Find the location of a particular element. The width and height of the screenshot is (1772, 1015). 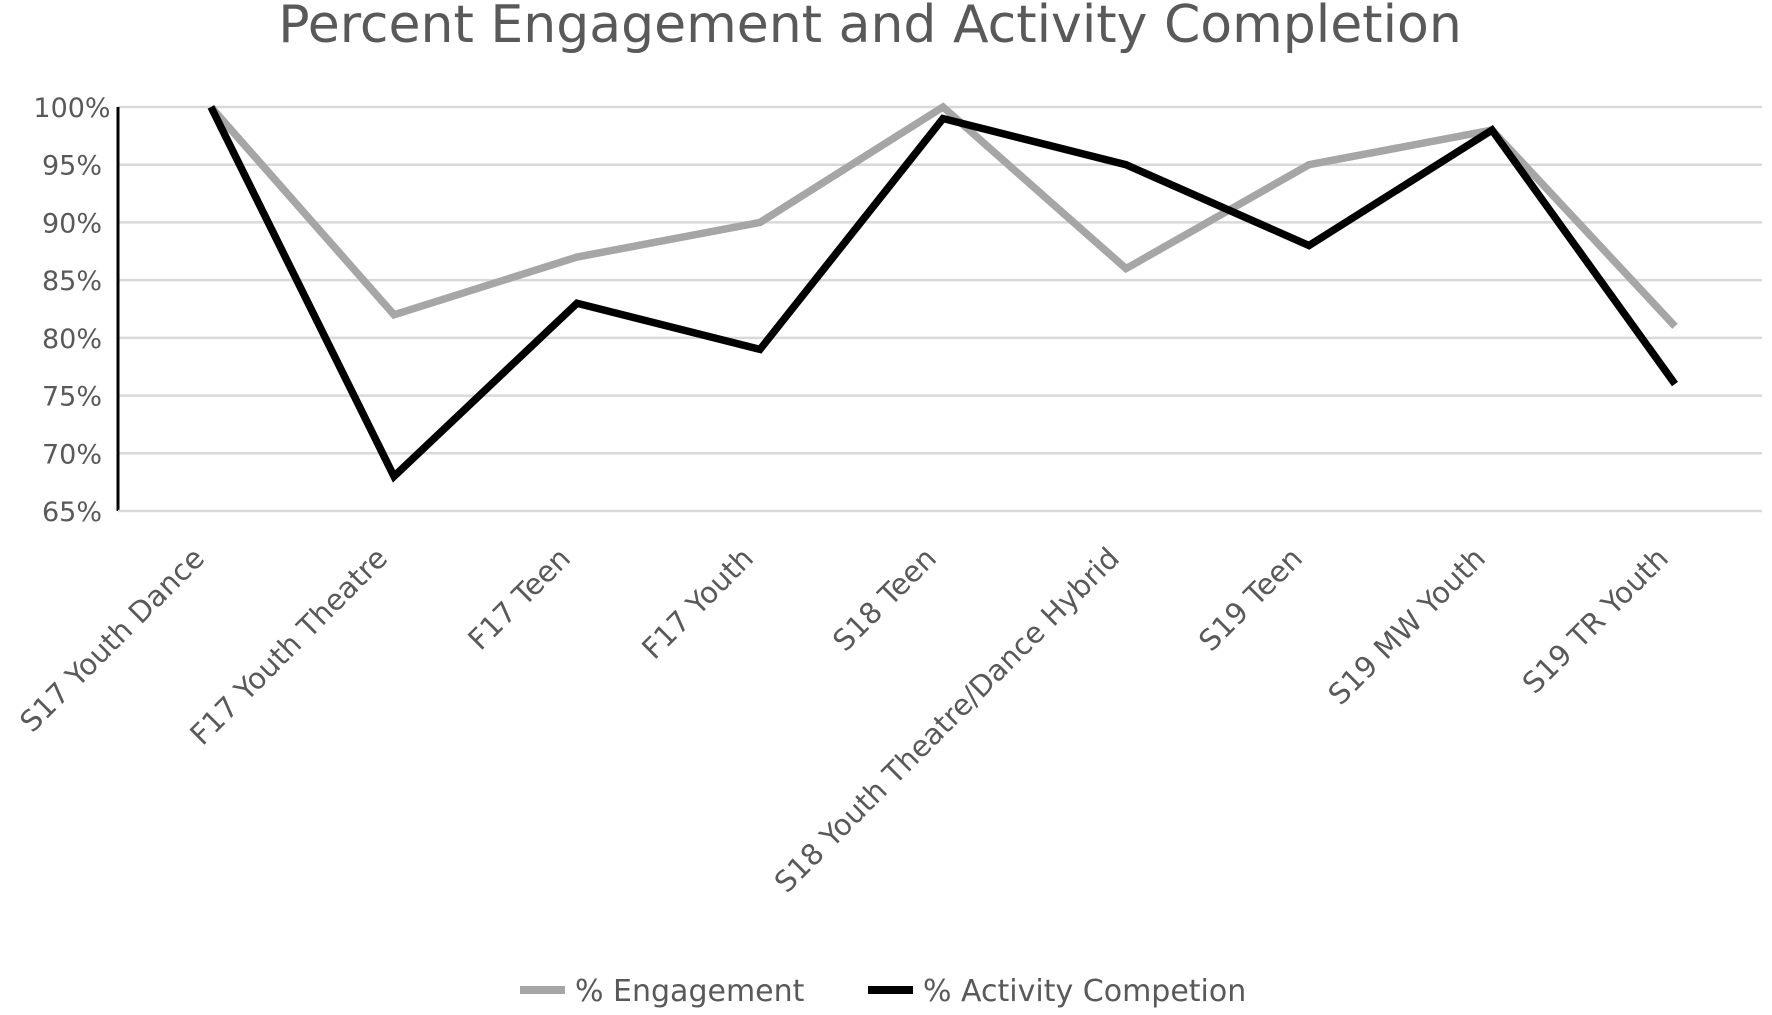

y-axis-tick-labels: 100% 95% 90% 85% 80% 75% 70% 65% is located at coordinates (71, 310).